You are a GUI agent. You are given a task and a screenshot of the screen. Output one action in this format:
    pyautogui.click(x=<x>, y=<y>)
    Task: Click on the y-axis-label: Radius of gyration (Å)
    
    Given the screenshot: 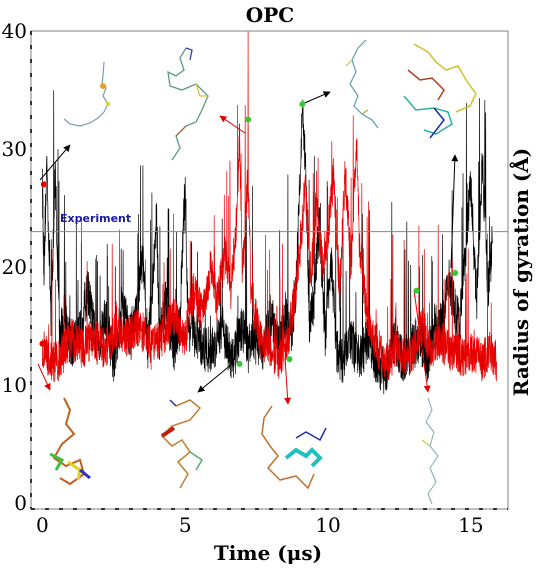 What is the action you would take?
    pyautogui.click(x=521, y=272)
    